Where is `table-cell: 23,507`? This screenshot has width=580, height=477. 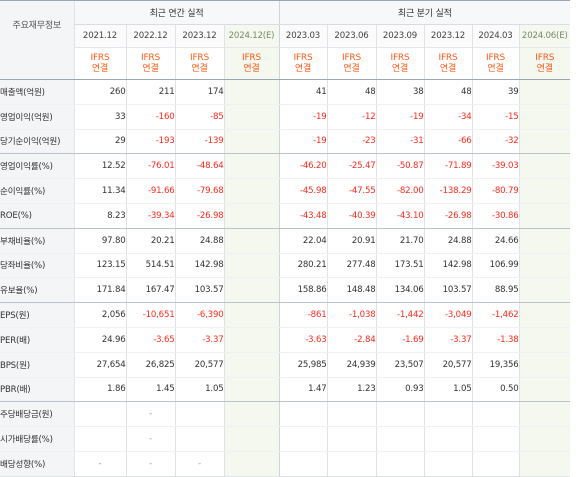
table-cell: 23,507 is located at coordinates (399, 365).